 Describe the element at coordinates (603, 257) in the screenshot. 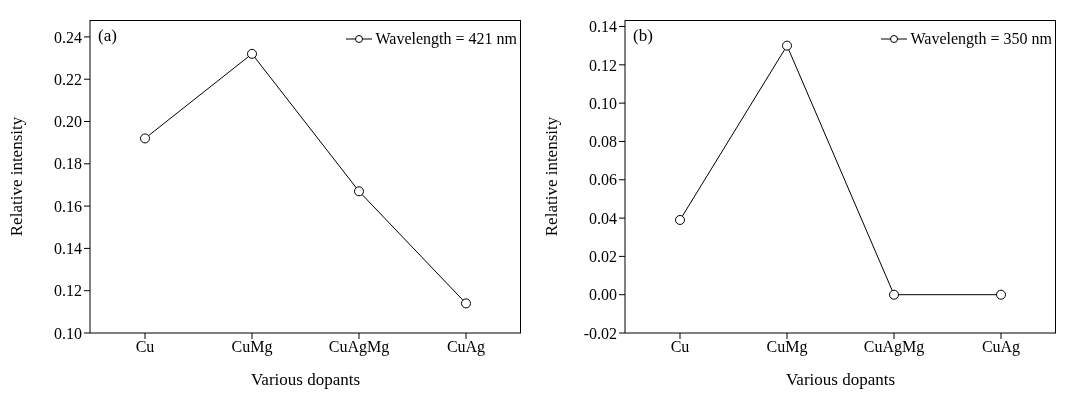

I see `y-tick-label: 0.02` at that location.